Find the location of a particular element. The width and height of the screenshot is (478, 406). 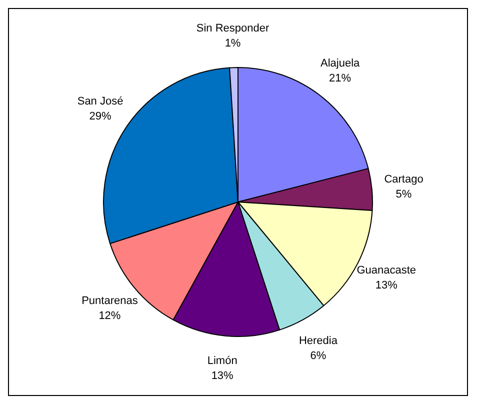

data-label: 21% is located at coordinates (340, 78).